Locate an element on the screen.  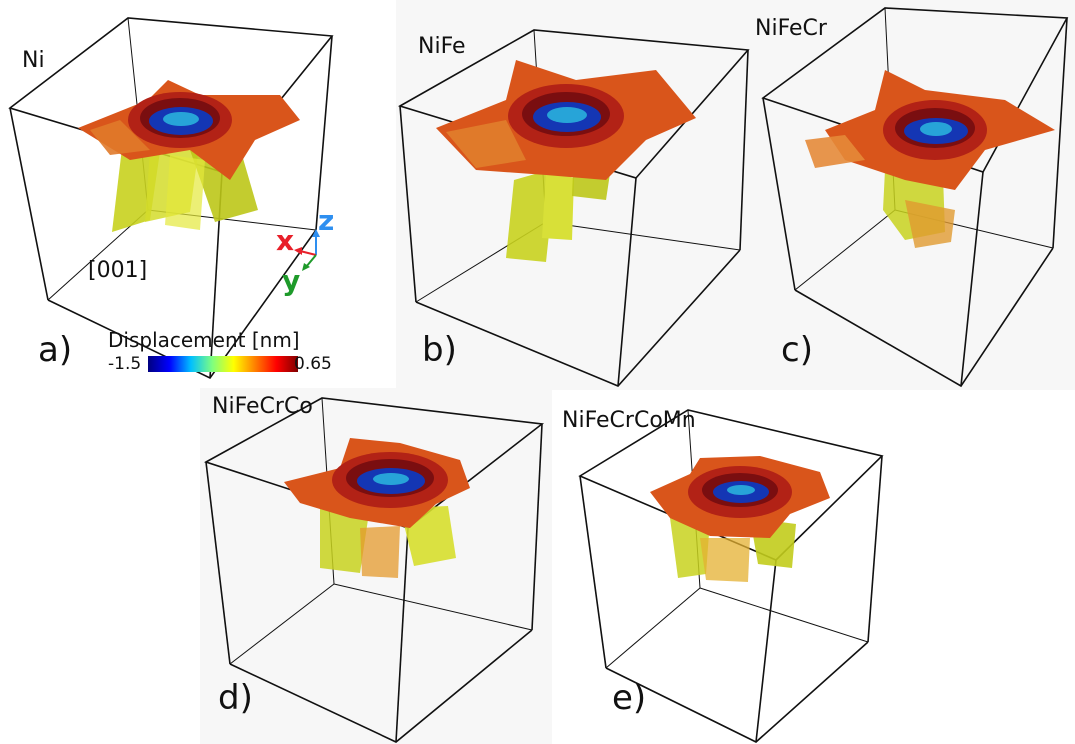
panel-title: NiFeCrCoMn is located at coordinates (629, 420).